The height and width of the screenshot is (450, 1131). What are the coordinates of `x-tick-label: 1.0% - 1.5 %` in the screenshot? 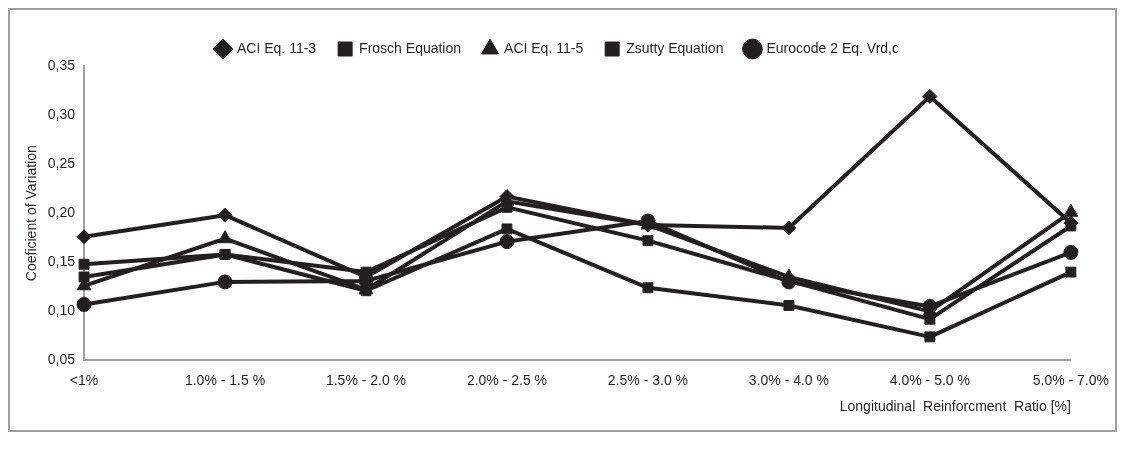 It's located at (225, 379).